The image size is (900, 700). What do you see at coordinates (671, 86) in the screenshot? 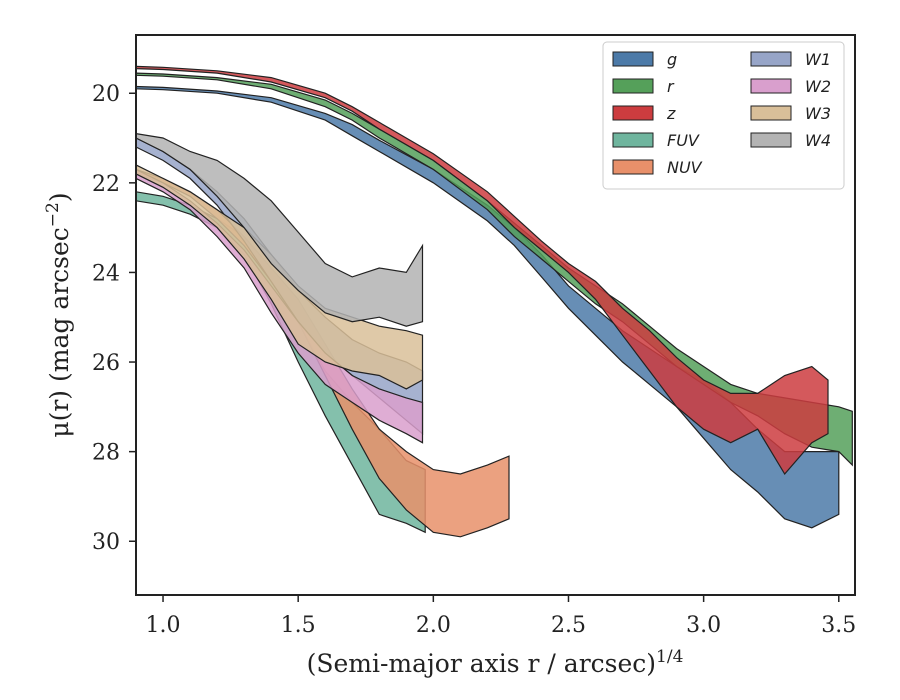
I see `legend-label-r: r` at bounding box center [671, 86].